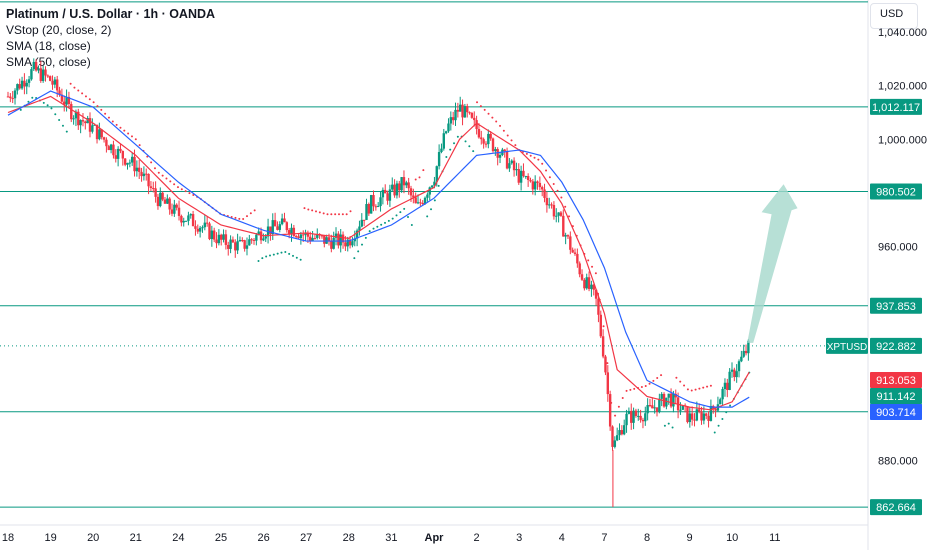  I want to click on symbol-tag, so click(847, 345).